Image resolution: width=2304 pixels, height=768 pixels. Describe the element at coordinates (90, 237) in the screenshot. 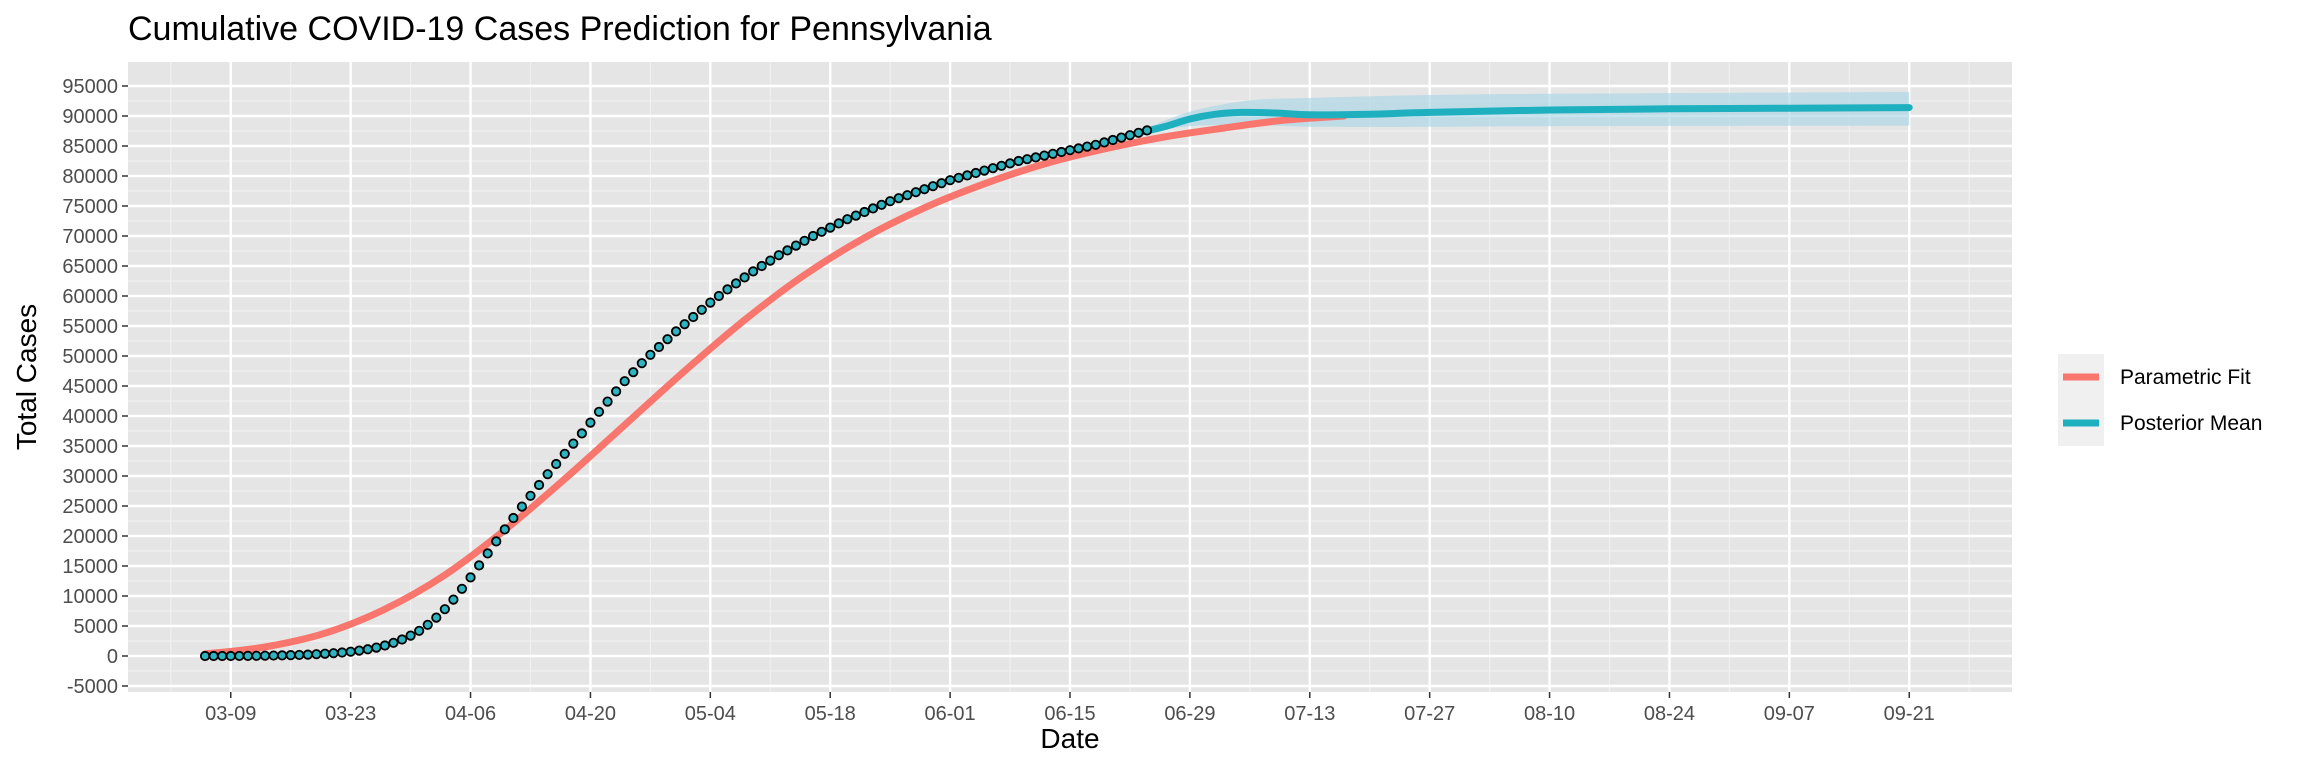

I see `y-tick-label: 70000` at that location.